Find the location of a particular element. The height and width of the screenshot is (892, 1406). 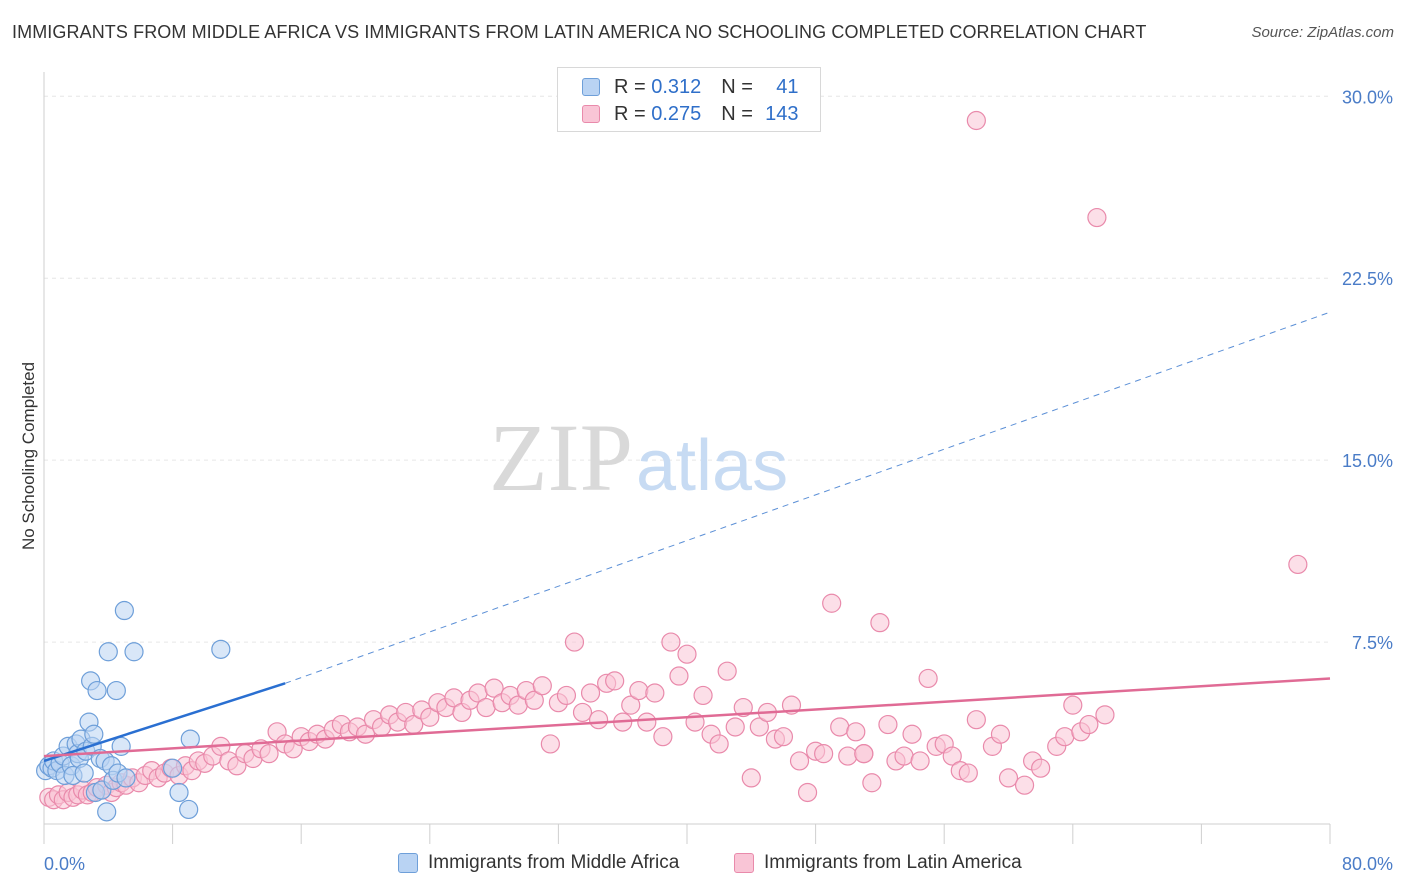

y-axis-label: No Schooling Completed is located at coordinates (28, 456).